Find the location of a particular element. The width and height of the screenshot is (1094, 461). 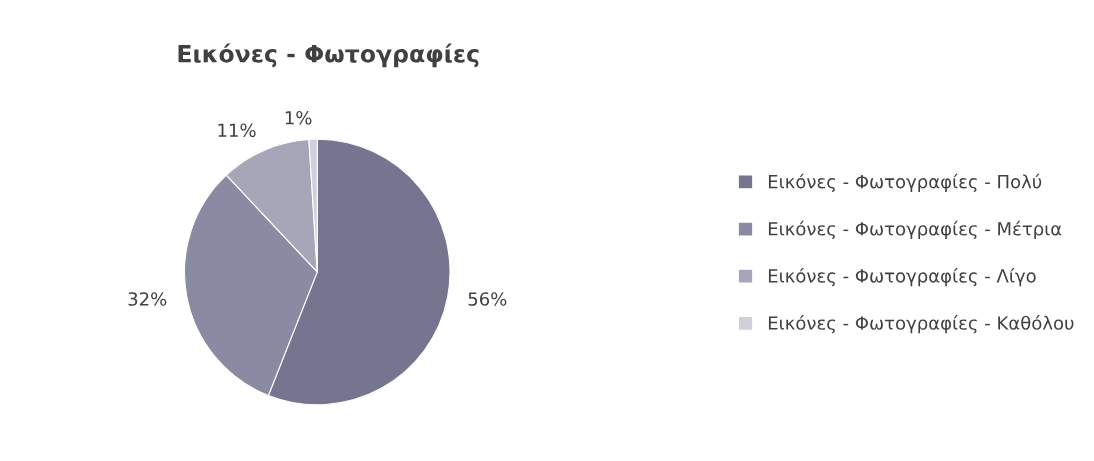

legend-label: Εικόνες - Φωτογραφίες - Πολύ is located at coordinates (905, 182).